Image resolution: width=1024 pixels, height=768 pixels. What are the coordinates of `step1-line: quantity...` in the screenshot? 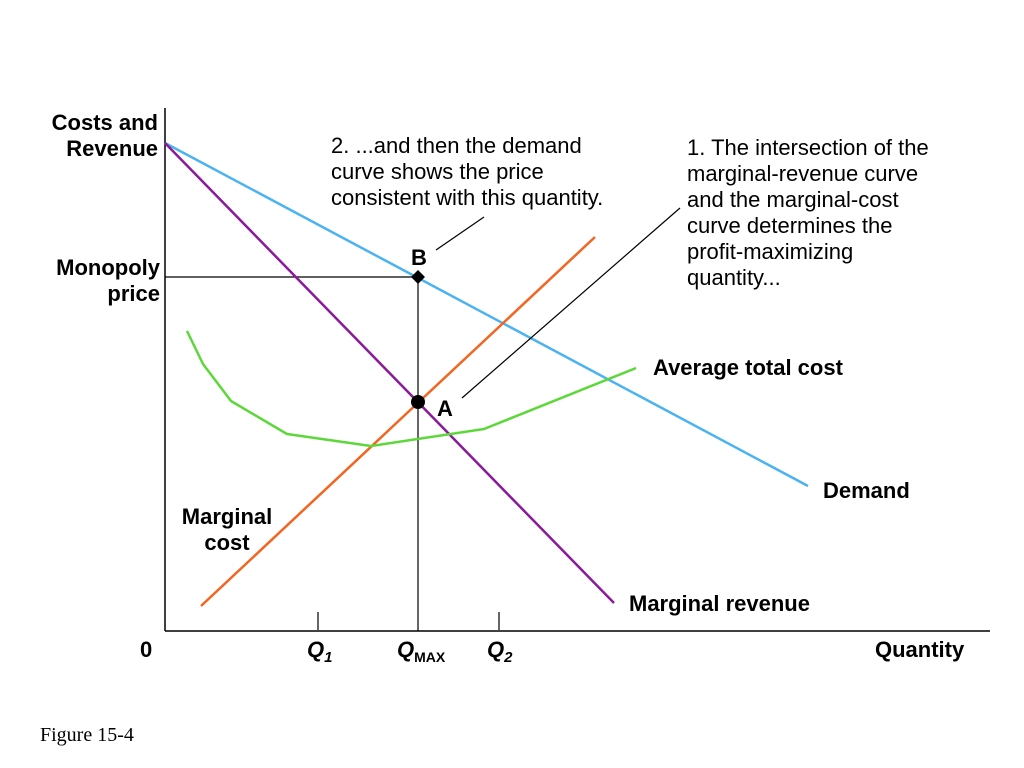 It's located at (734, 277).